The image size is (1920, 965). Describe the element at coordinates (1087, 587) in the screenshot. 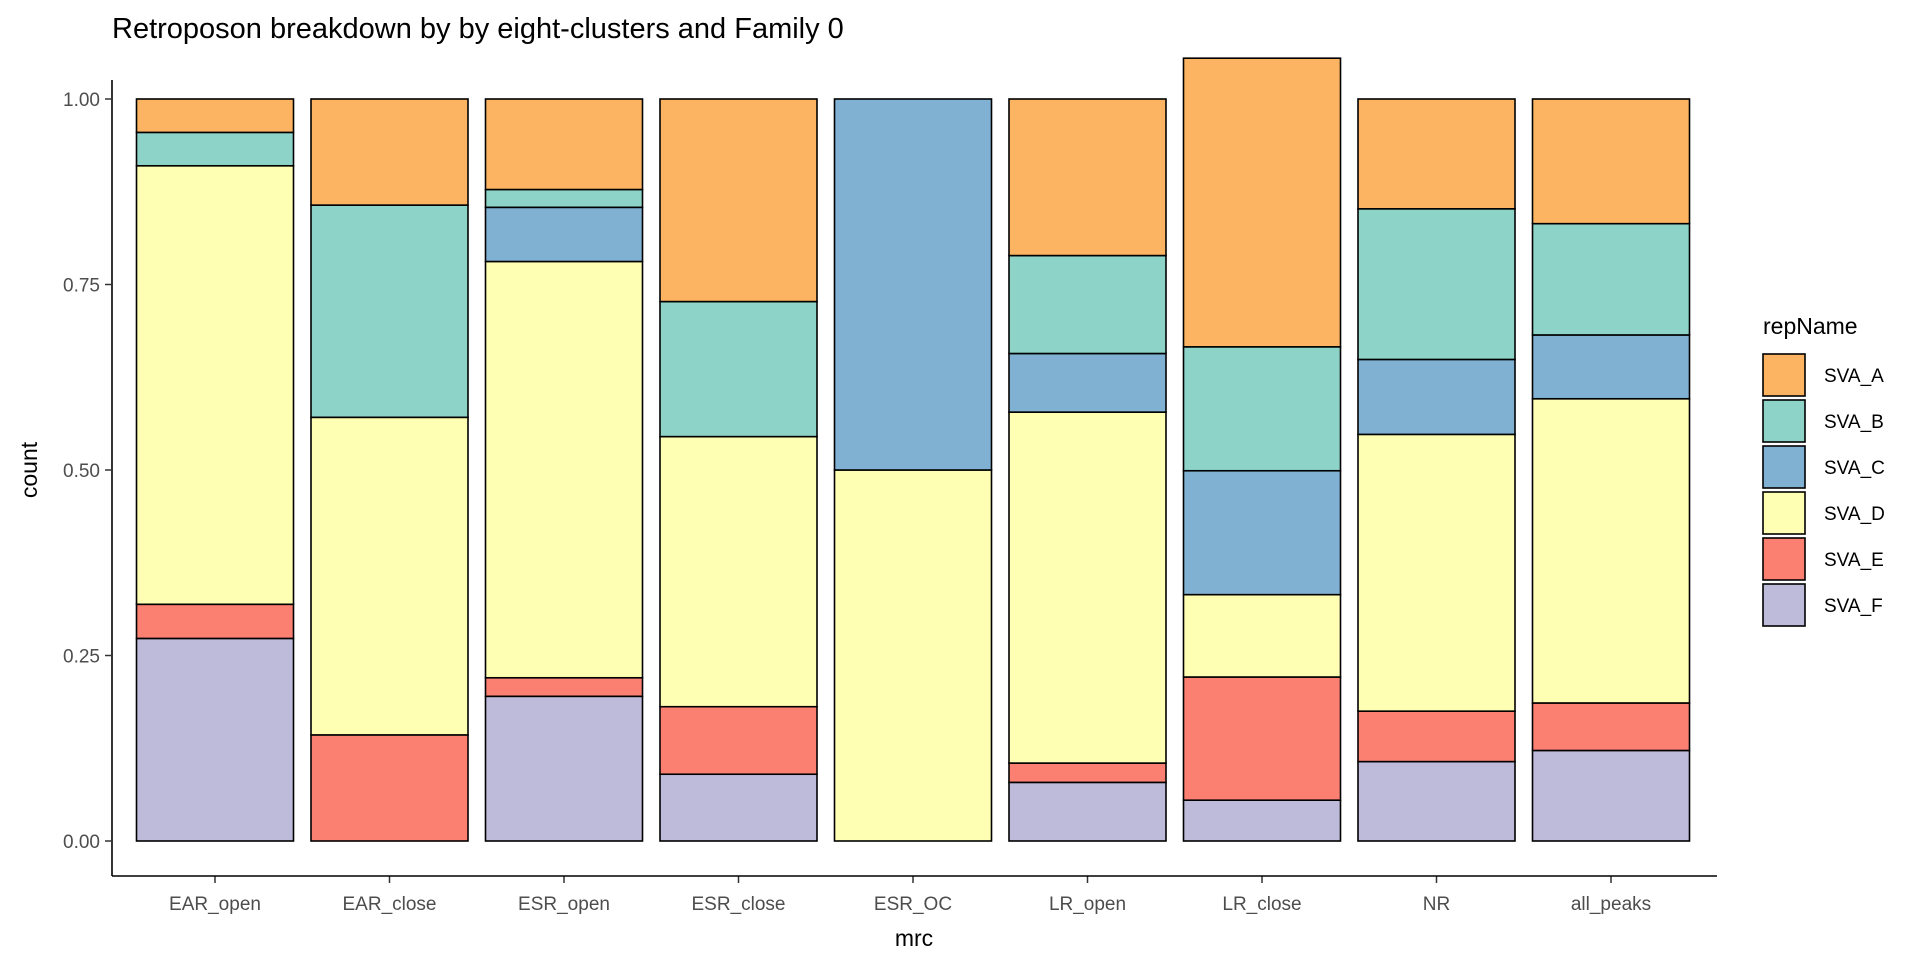

I see `bar-segment-sva-d-lr-open` at that location.